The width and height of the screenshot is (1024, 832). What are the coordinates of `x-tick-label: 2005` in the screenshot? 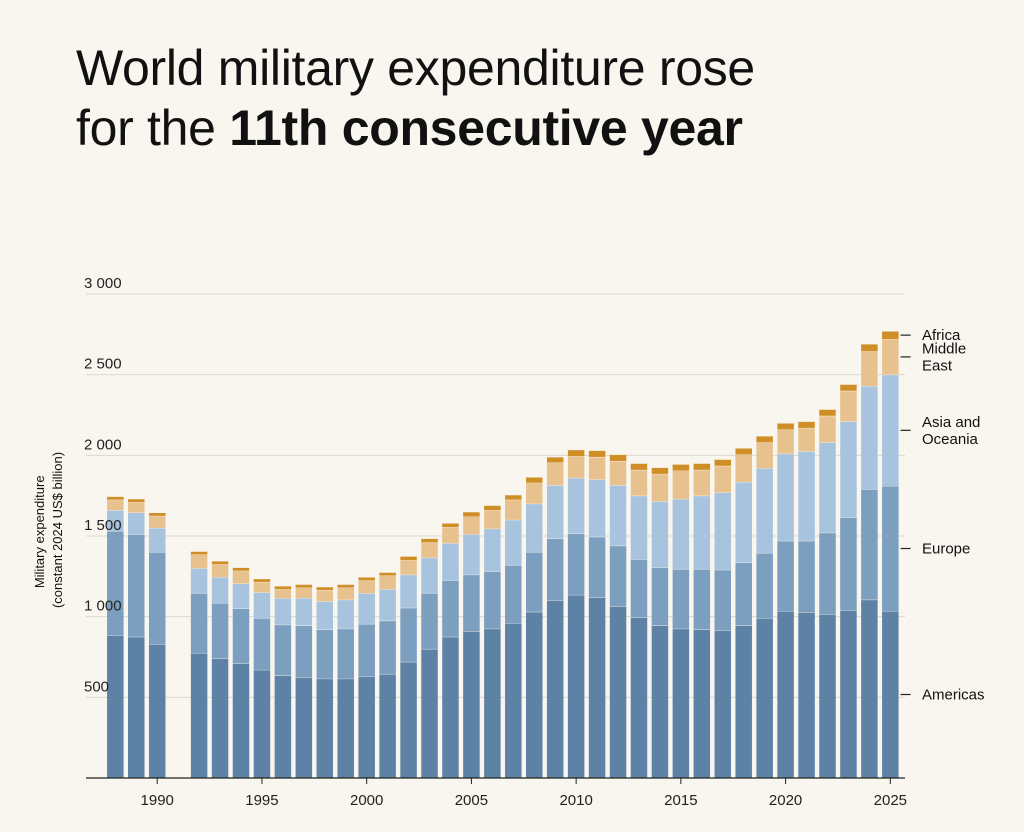 It's located at (471, 800).